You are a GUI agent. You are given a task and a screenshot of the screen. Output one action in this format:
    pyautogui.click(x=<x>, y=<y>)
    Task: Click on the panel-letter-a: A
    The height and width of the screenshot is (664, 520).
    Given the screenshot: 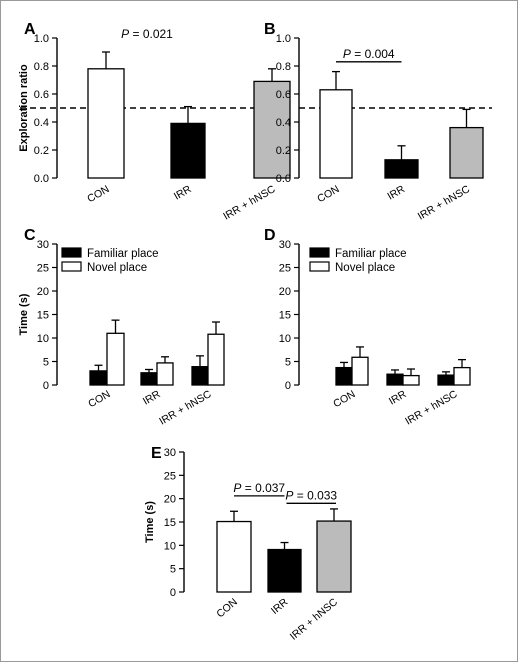 What is the action you would take?
    pyautogui.click(x=30, y=29)
    